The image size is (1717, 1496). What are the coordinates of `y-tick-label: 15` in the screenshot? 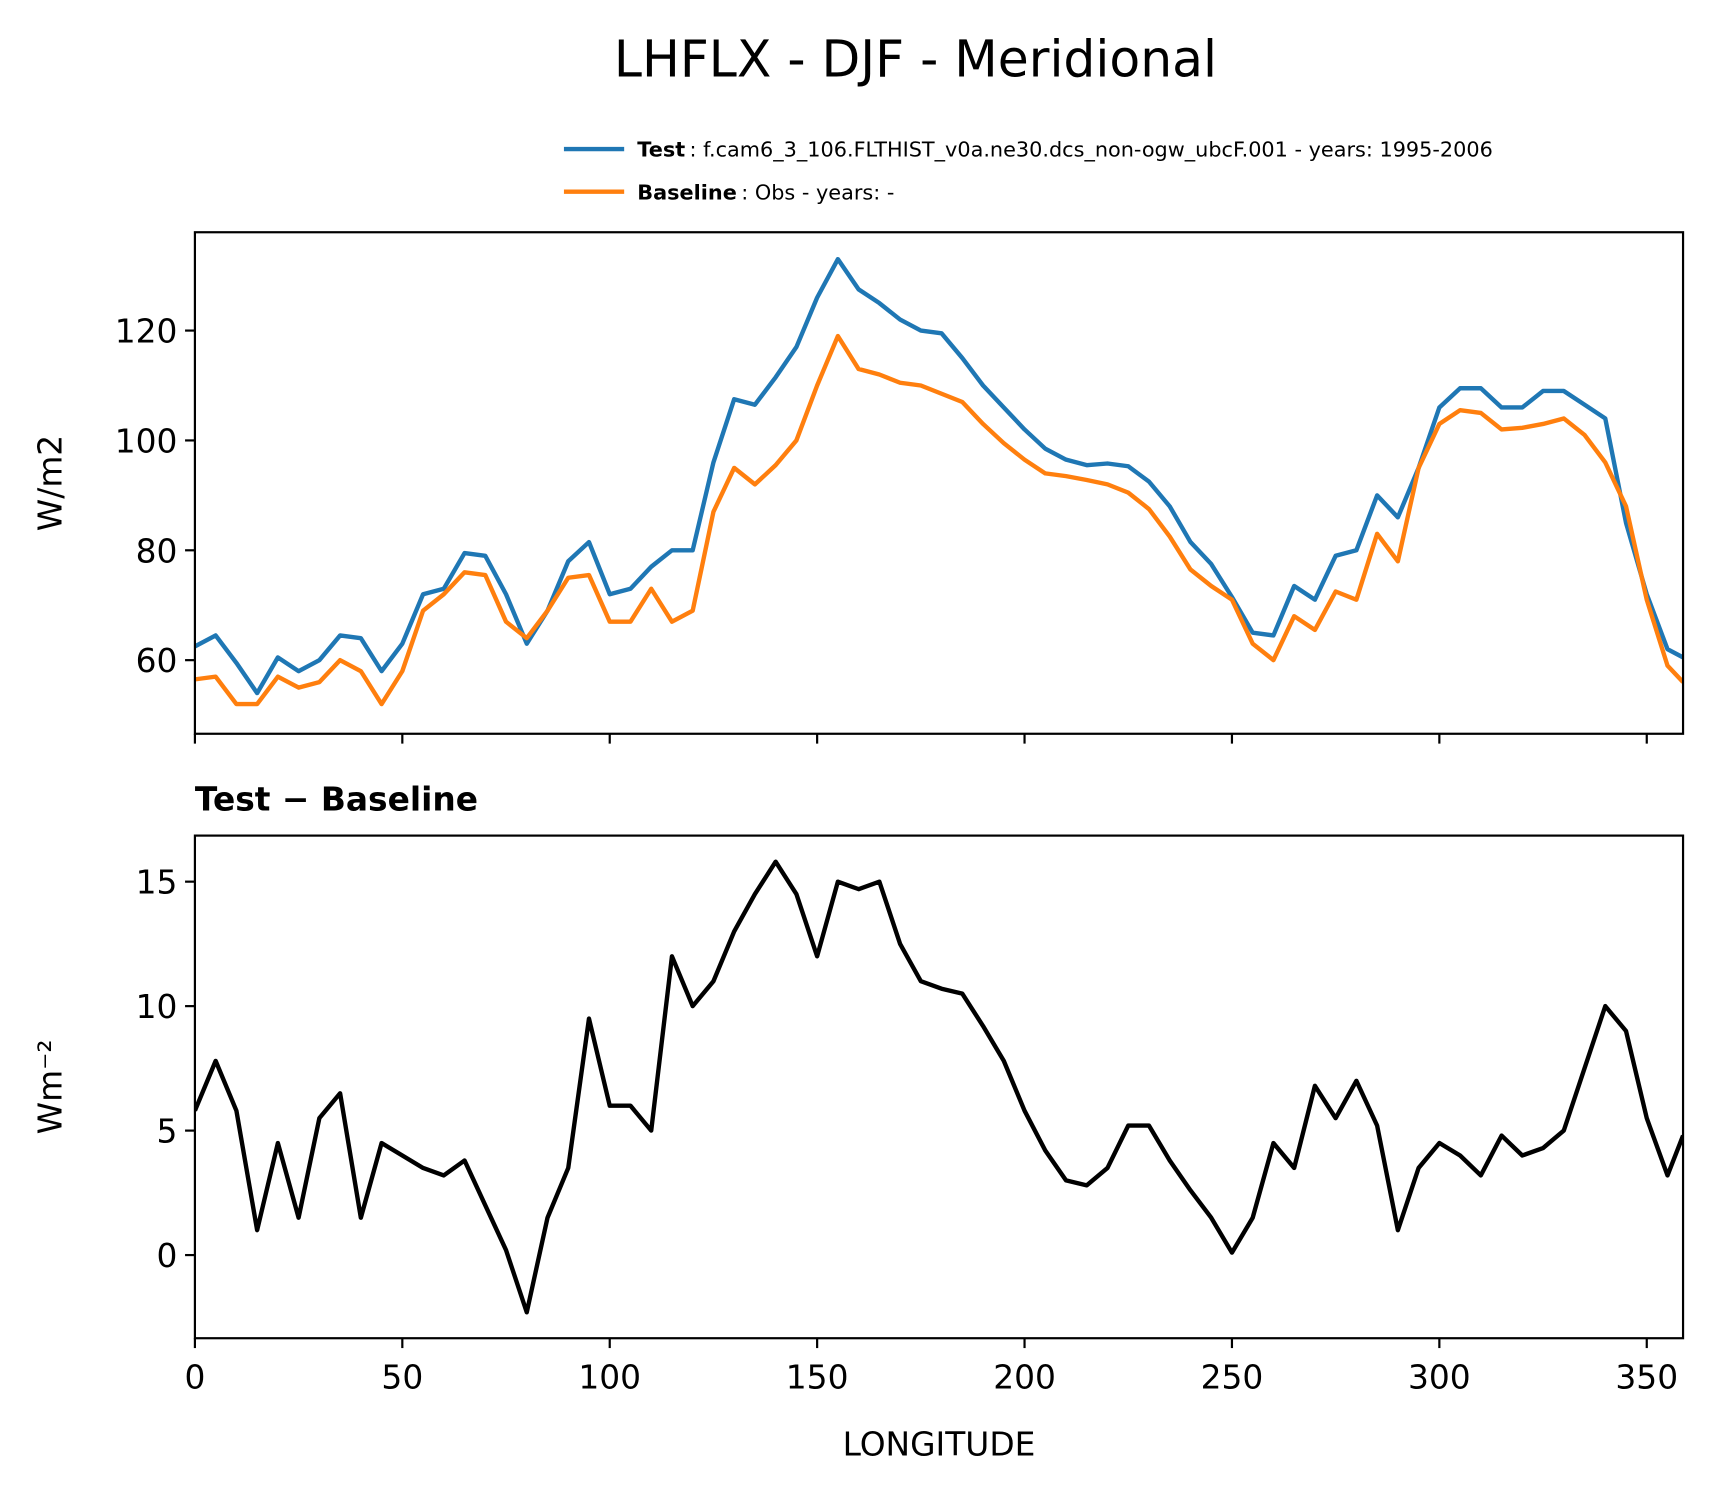 It's located at (157, 883).